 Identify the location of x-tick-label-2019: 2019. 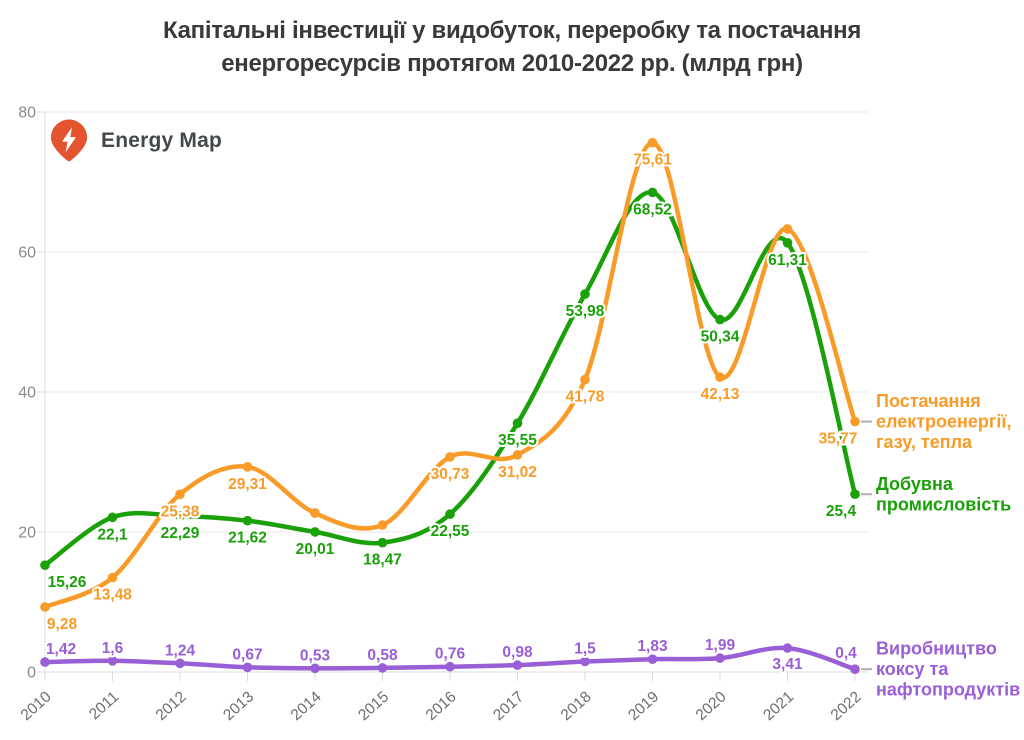
(643, 706).